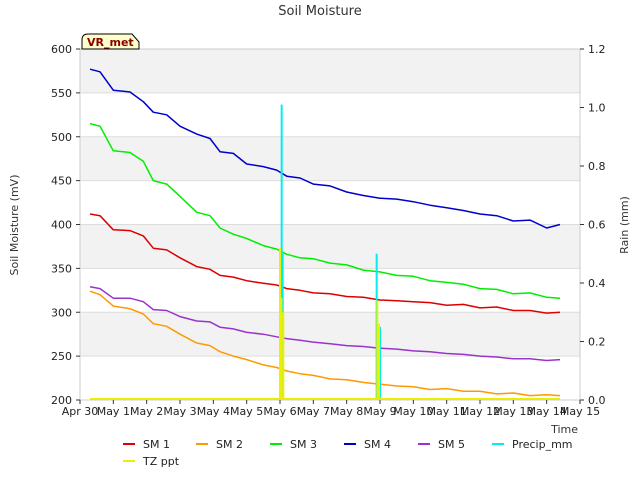  Describe the element at coordinates (14, 225) in the screenshot. I see `left-axis-label: Soil Moisture (mV)` at that location.